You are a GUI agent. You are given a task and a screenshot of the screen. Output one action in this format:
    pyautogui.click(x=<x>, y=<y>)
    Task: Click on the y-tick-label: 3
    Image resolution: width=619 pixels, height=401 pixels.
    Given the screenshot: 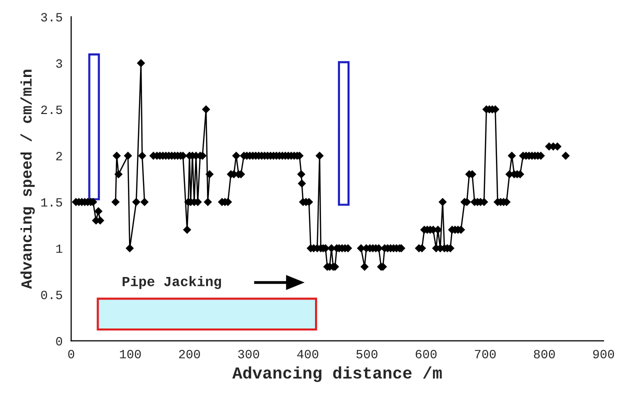 What is the action you would take?
    pyautogui.click(x=59, y=63)
    